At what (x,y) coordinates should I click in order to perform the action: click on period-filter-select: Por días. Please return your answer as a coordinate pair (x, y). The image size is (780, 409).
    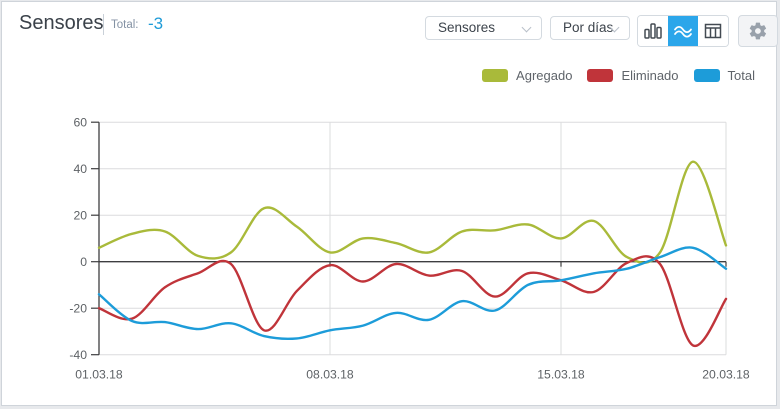
    Looking at the image, I should click on (590, 28).